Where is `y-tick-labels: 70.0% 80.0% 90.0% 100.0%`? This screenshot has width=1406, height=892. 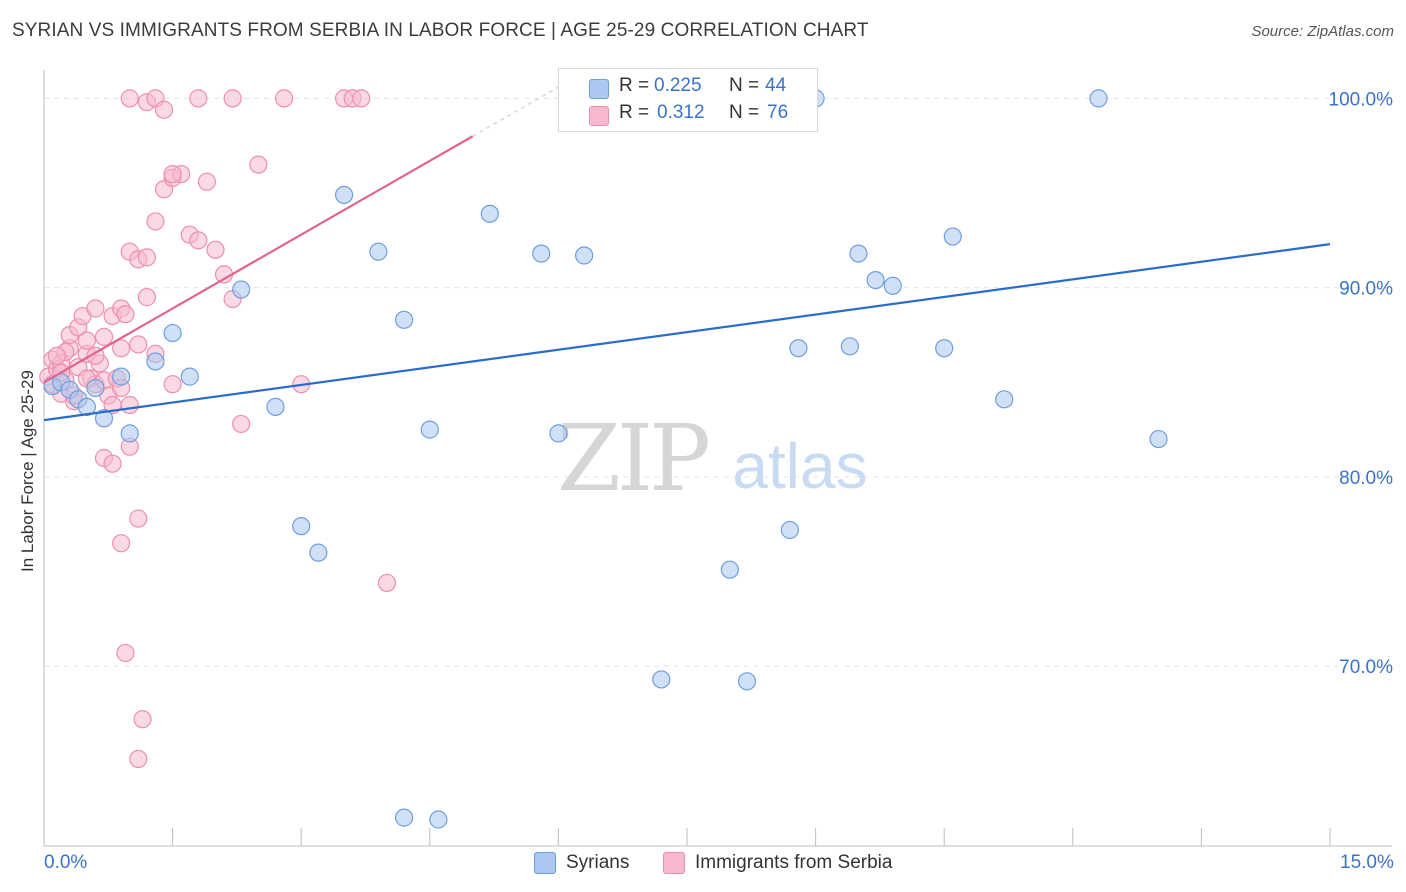 y-tick-labels: 70.0% 80.0% 90.0% 100.0% is located at coordinates (1361, 383).